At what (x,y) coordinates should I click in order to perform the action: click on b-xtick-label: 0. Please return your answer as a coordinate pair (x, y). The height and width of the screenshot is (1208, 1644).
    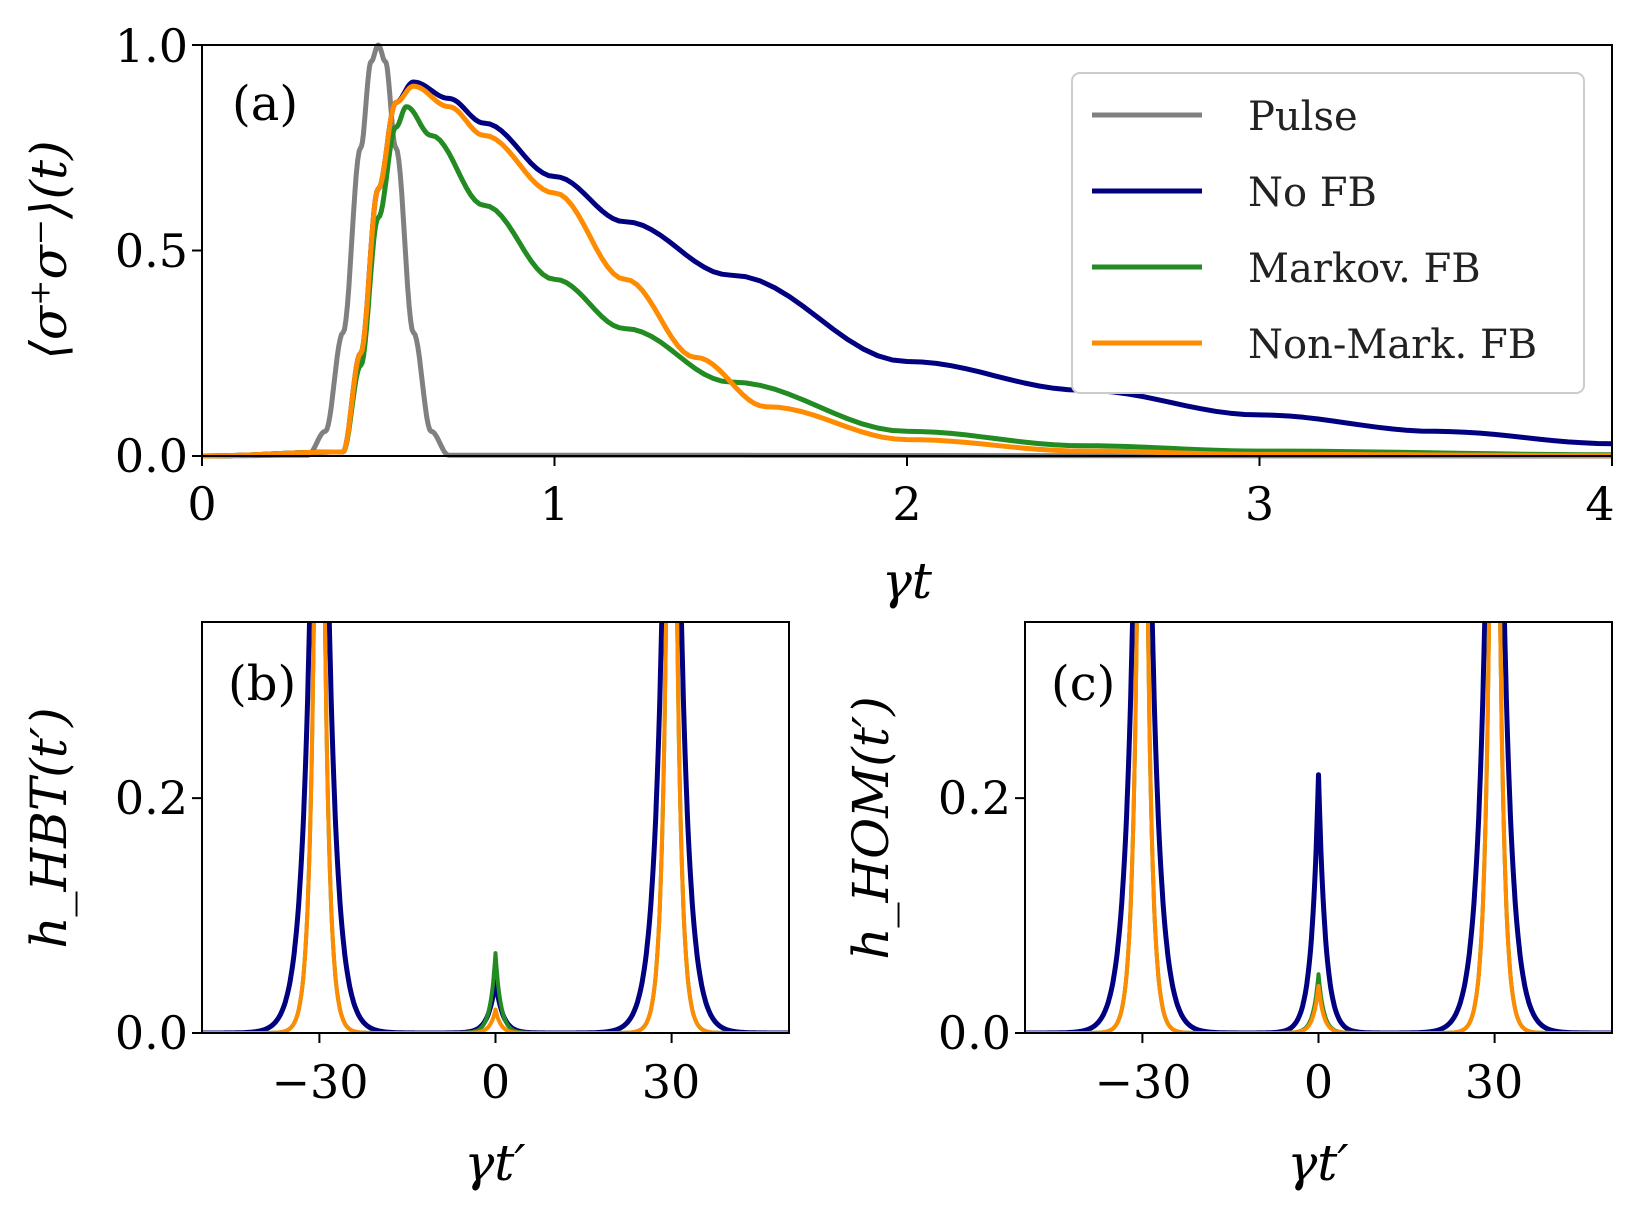
    Looking at the image, I should click on (495, 1082).